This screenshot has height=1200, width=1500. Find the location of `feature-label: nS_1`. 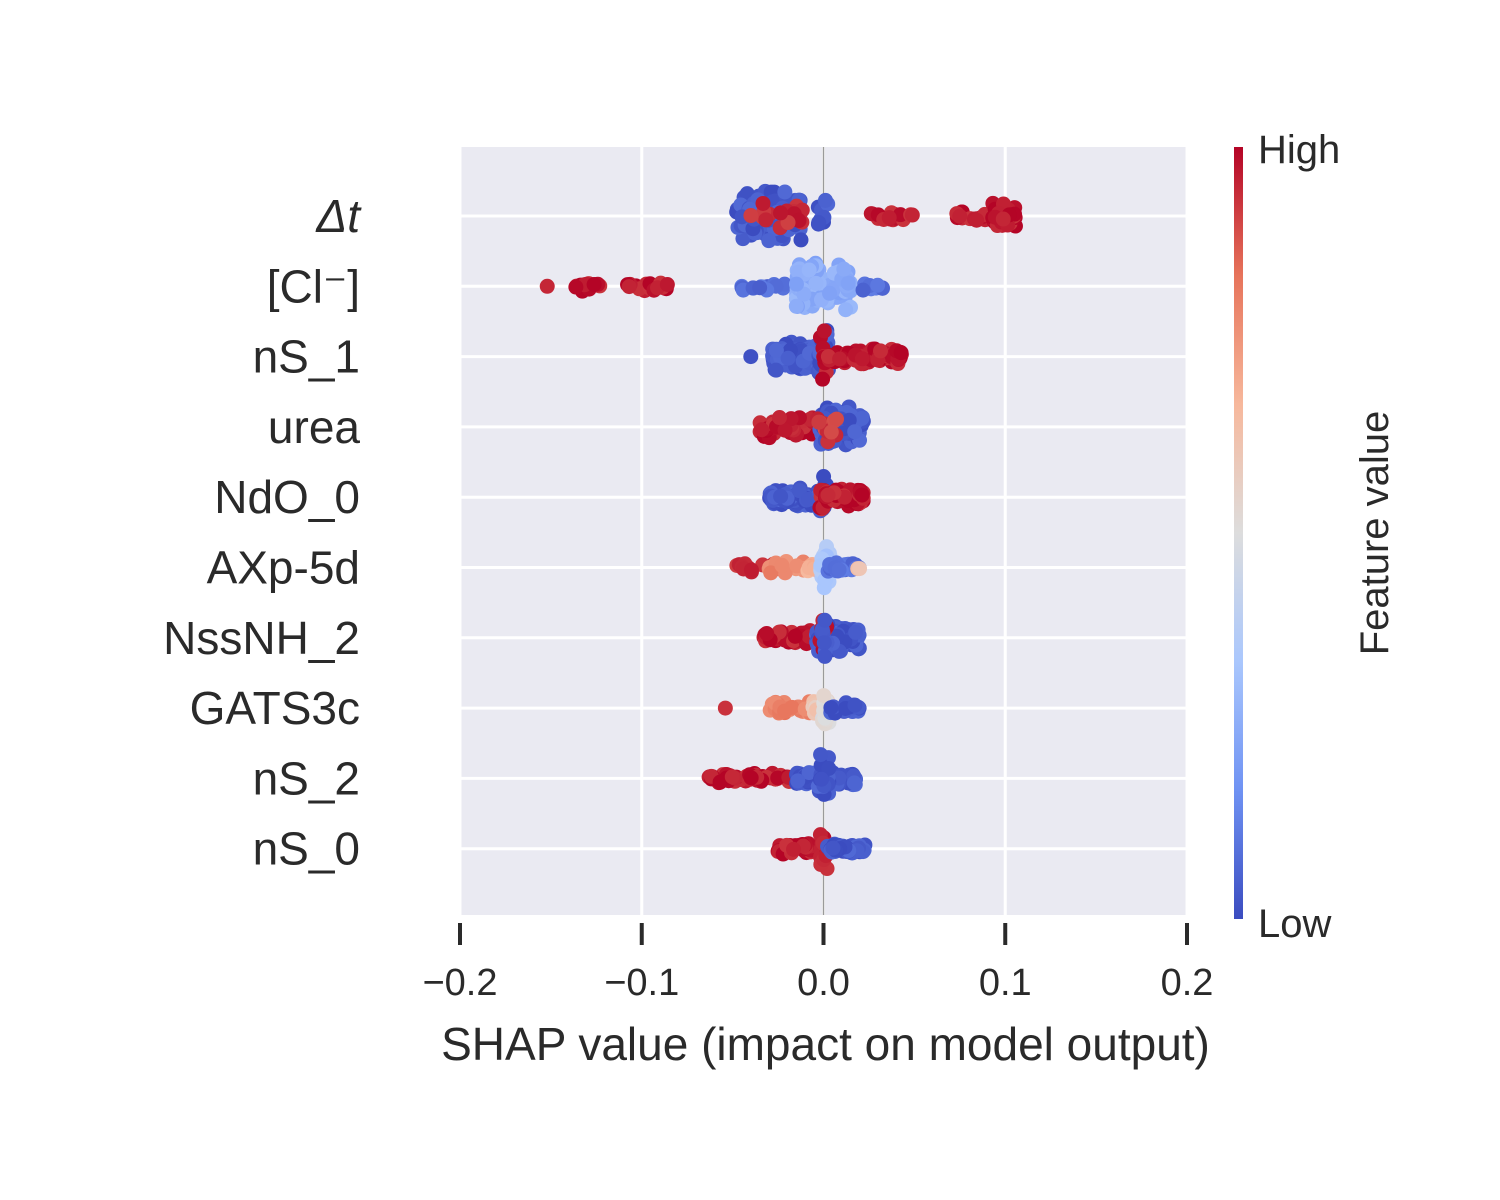

feature-label: nS_1 is located at coordinates (306, 357).